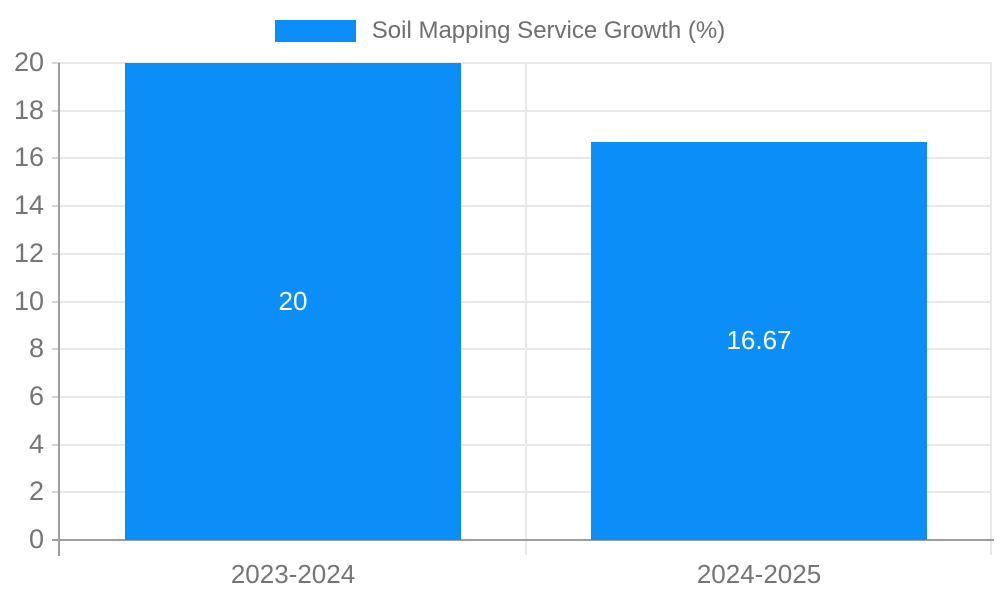 This screenshot has height=600, width=1000. Describe the element at coordinates (28, 300) in the screenshot. I see `y-tick-label: 10` at that location.